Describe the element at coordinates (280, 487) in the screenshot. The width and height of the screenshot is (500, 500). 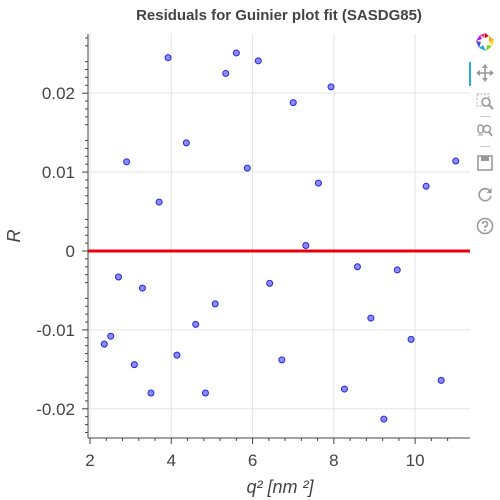
I see `x-axis-label: q² [nm ²]` at that location.